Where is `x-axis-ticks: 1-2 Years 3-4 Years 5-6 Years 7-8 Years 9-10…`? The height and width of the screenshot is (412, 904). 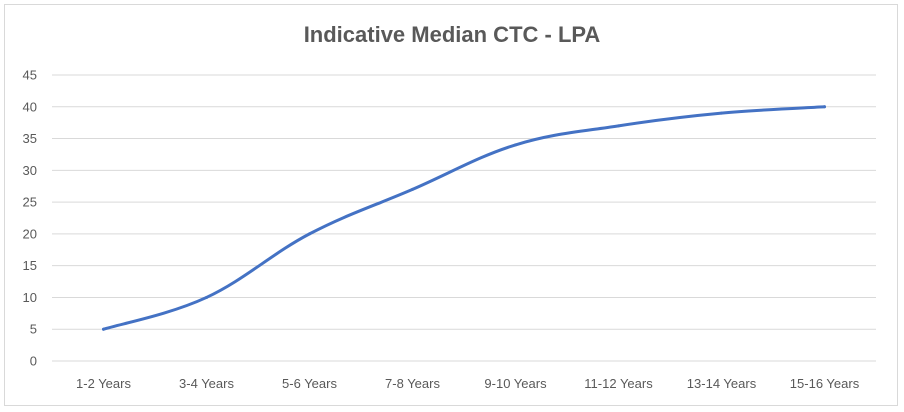
x-axis-ticks: 1-2 Years 3-4 Years 5-6 Years 7-8 Years 9-10… is located at coordinates (468, 383).